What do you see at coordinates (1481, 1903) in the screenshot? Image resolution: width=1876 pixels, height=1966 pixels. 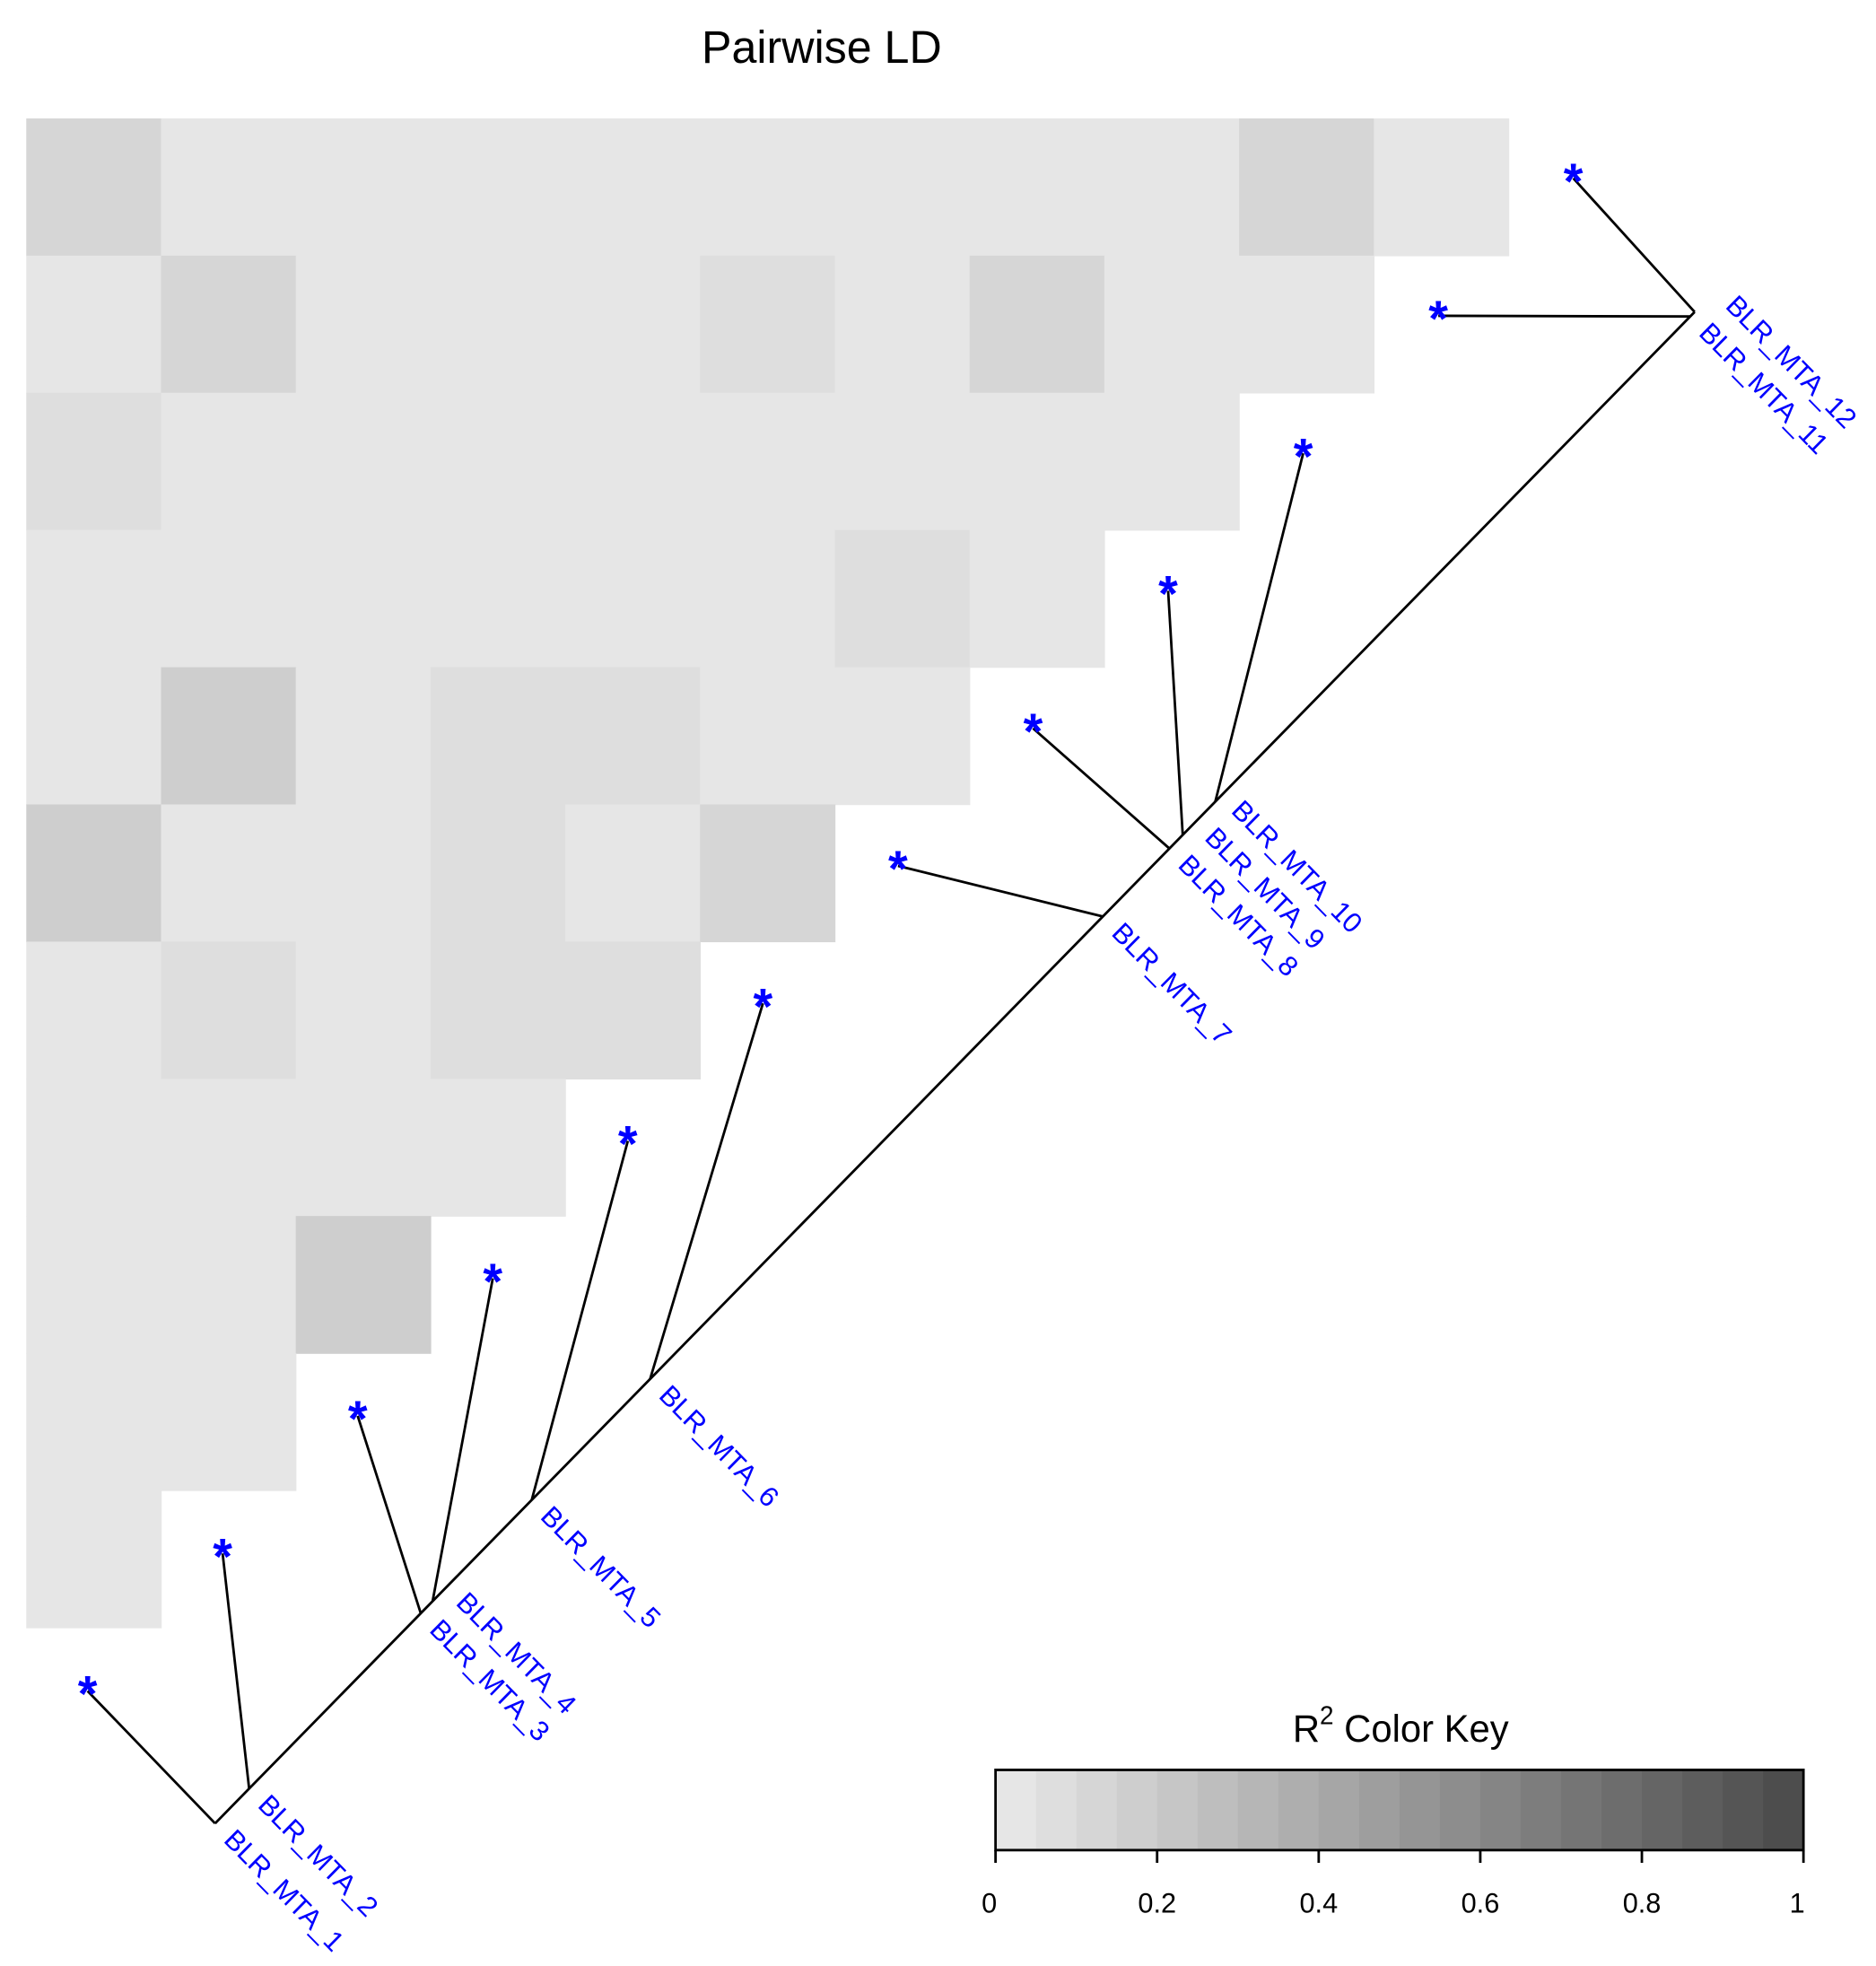 I see `key-tick-label: 0.6` at bounding box center [1481, 1903].